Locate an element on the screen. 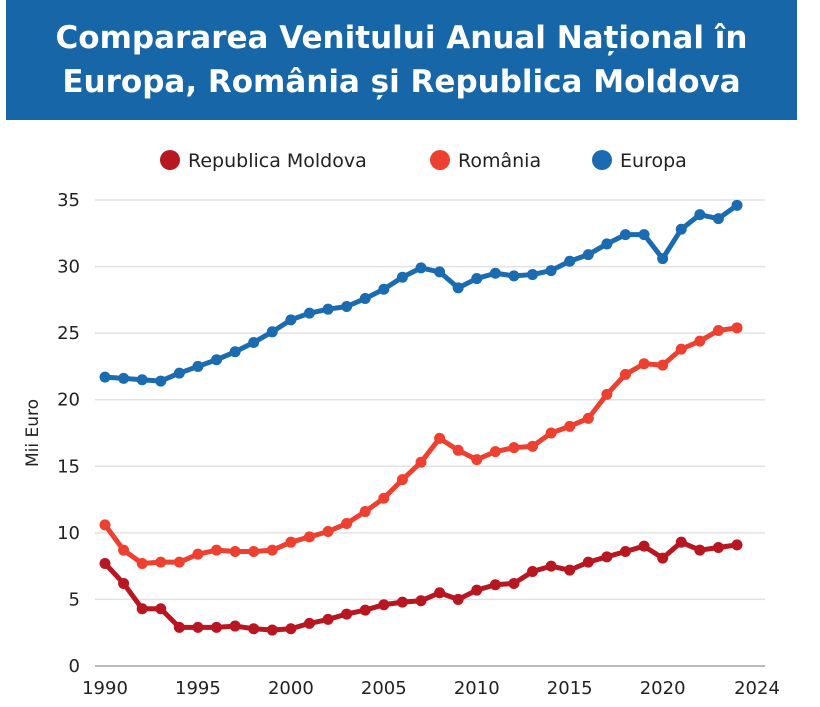 The image size is (820, 707). legend-label: Europa is located at coordinates (653, 161).